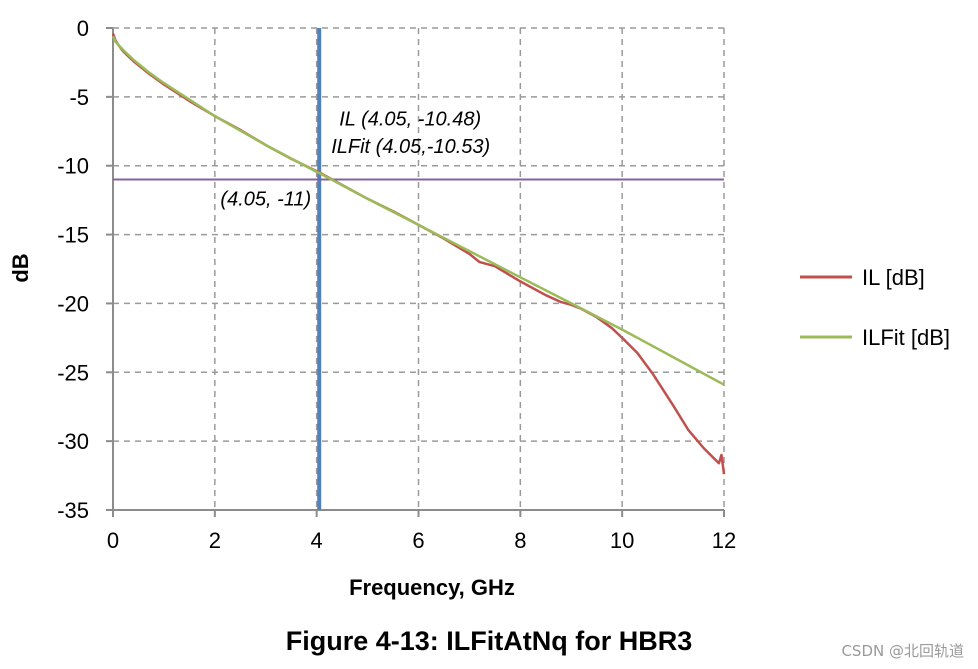 The height and width of the screenshot is (669, 978). I want to click on y-tick-label: -20, so click(73, 303).